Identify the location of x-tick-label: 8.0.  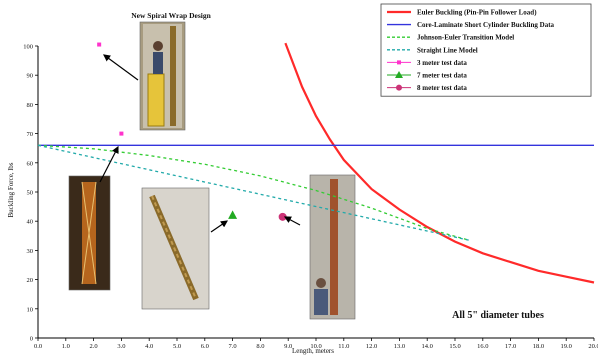
(260, 346).